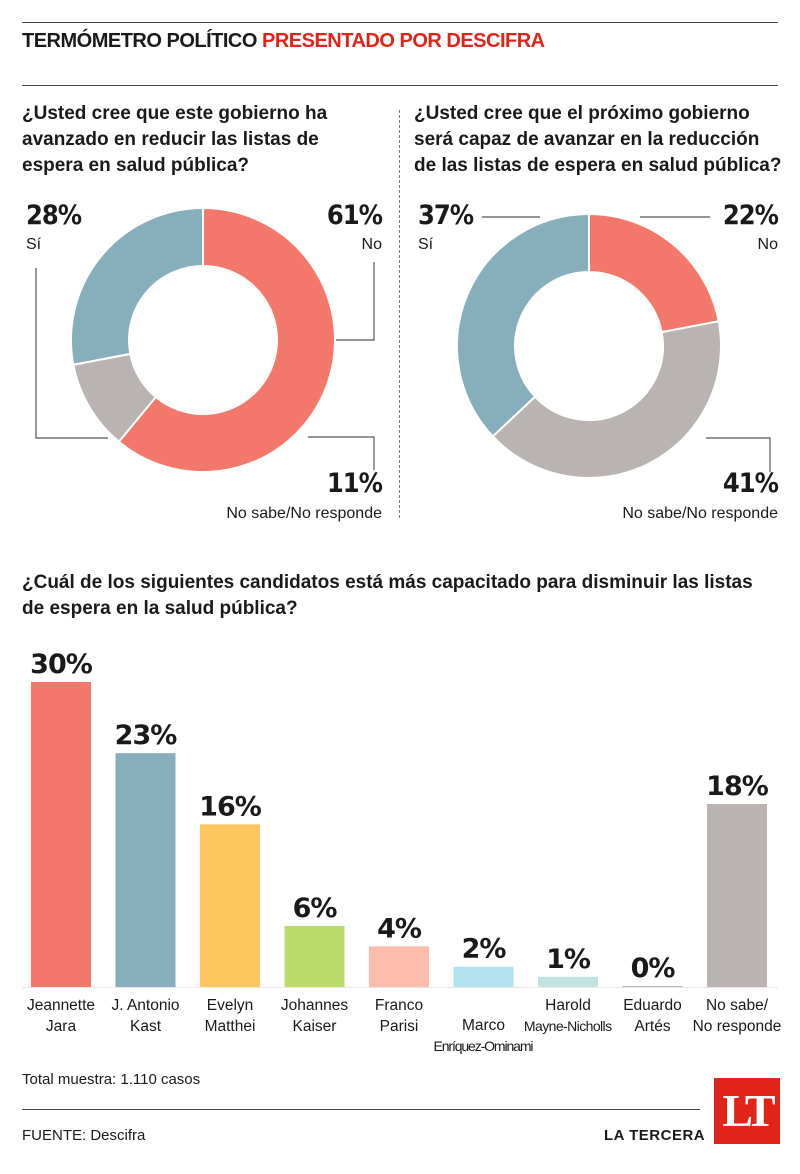 The image size is (800, 1174). I want to click on donut1-nsnr-pct: 11%, so click(354, 483).